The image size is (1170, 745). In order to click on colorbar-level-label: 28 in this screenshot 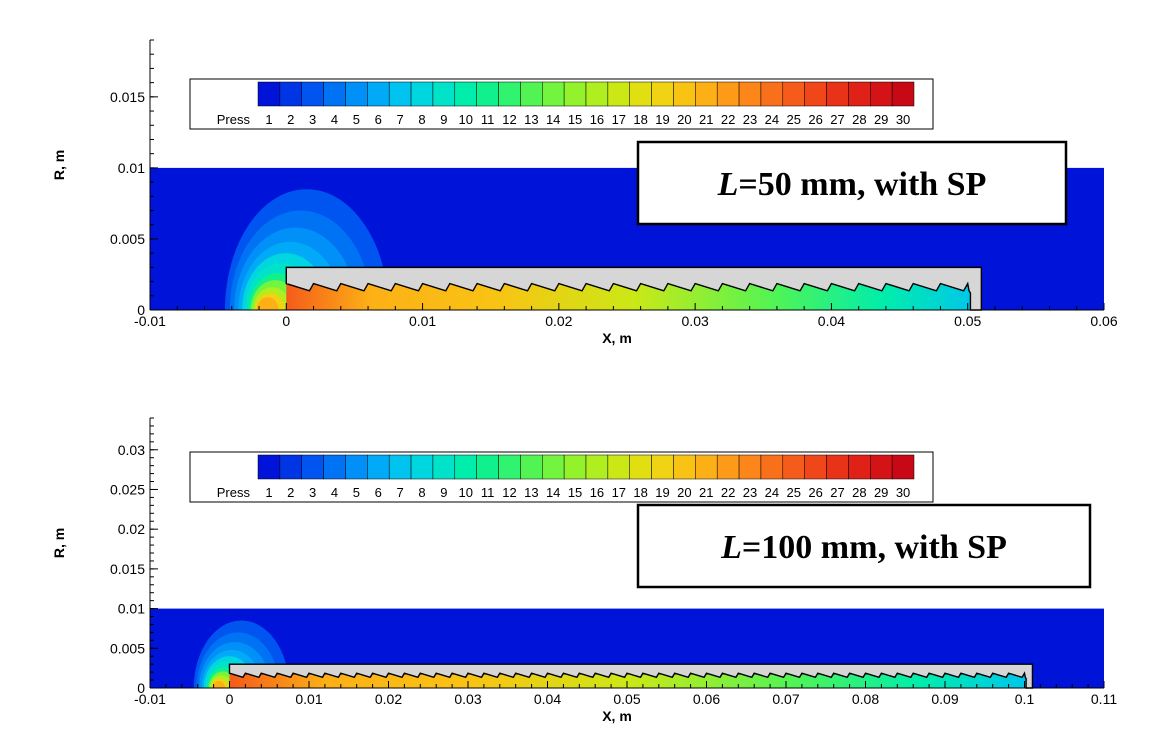, I will do `click(859, 119)`.